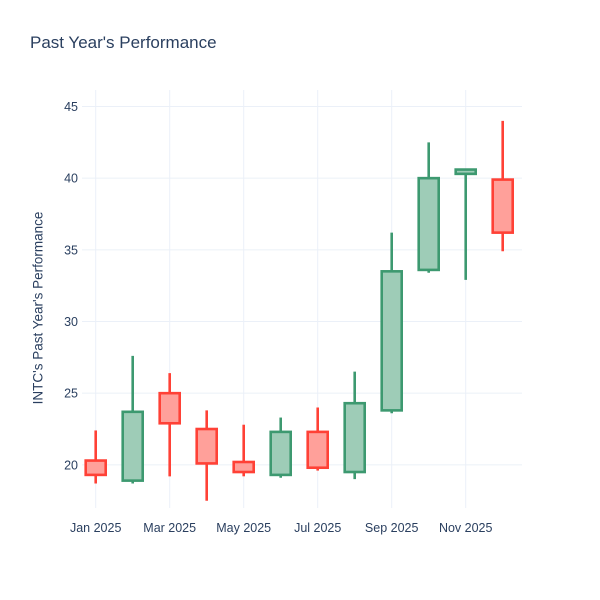  I want to click on x-tick-label: Sep 2025, so click(392, 528).